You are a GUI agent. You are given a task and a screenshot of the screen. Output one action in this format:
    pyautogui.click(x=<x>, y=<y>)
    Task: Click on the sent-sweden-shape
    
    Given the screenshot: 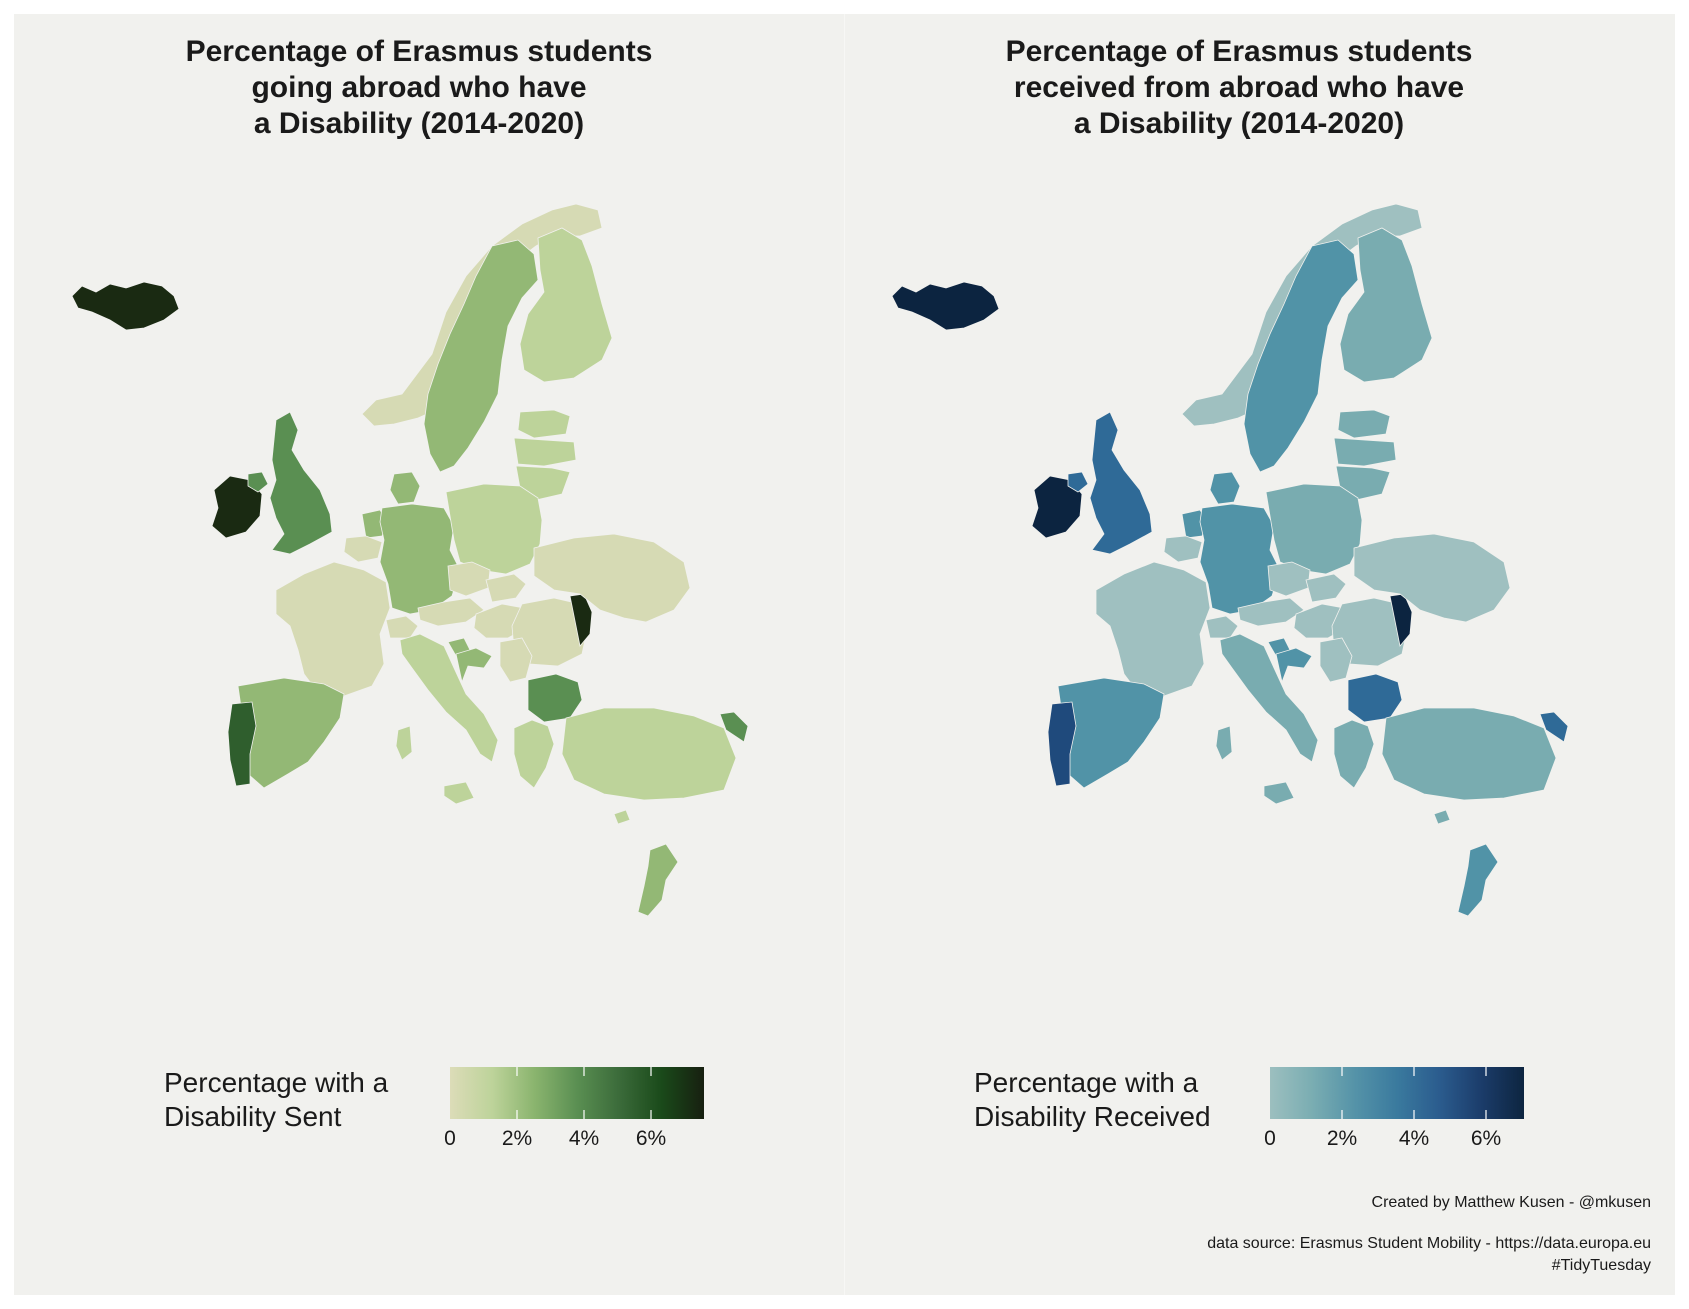 What is the action you would take?
    pyautogui.click(x=481, y=356)
    